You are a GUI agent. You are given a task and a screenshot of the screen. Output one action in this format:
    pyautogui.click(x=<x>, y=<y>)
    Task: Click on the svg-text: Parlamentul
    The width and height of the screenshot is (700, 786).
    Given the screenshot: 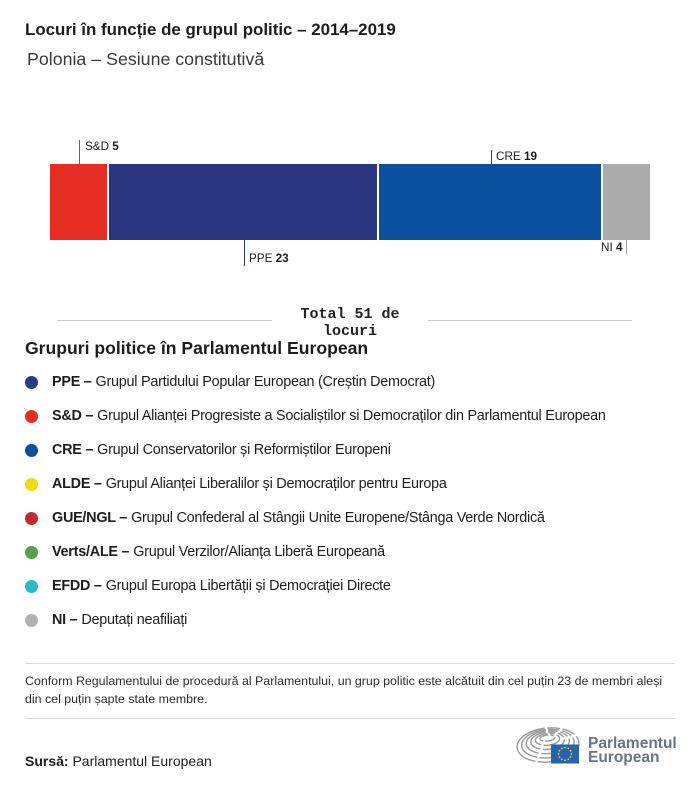 What is the action you would take?
    pyautogui.click(x=632, y=743)
    